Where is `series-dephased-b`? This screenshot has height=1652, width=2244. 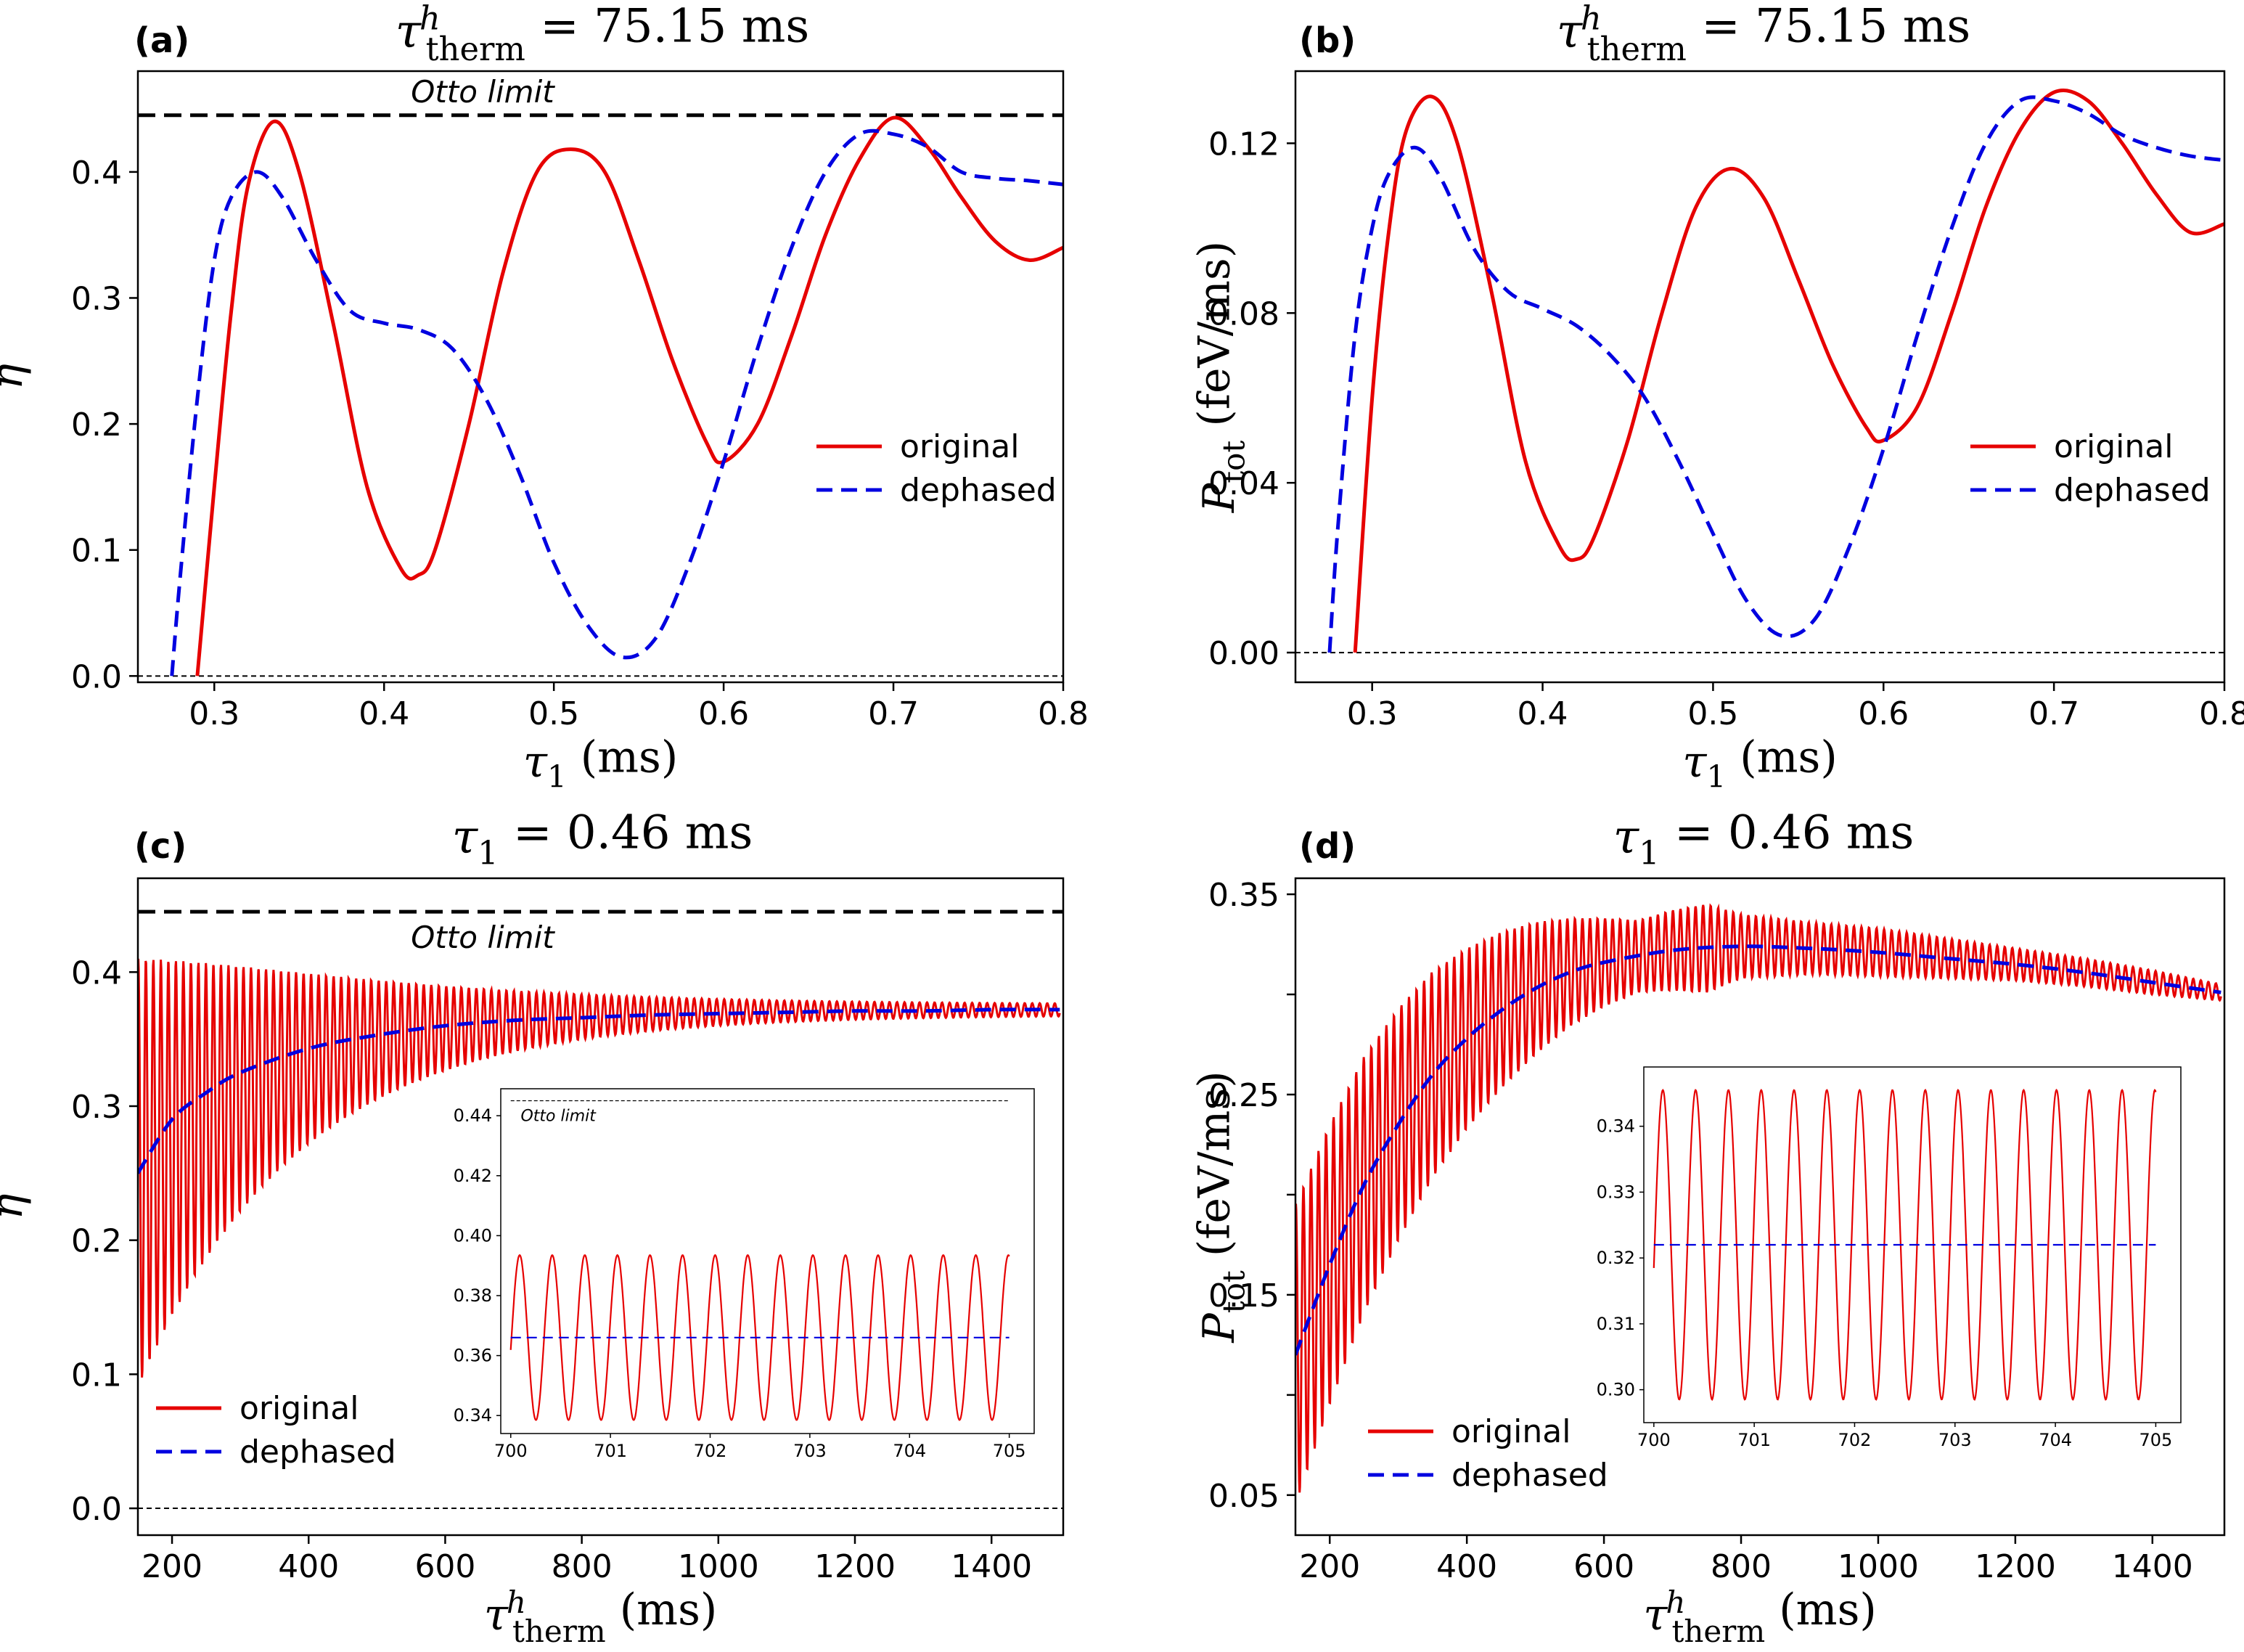
series-dephased-b is located at coordinates (1775, 374).